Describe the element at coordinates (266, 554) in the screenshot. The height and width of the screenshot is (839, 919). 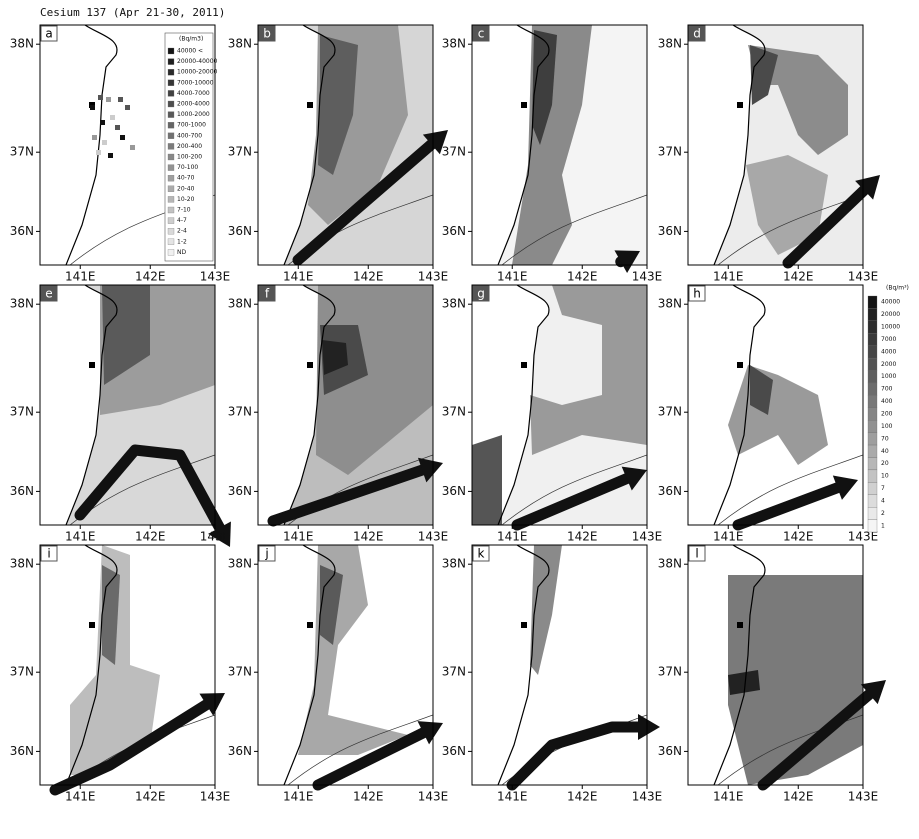
I see `panel-label: j` at that location.